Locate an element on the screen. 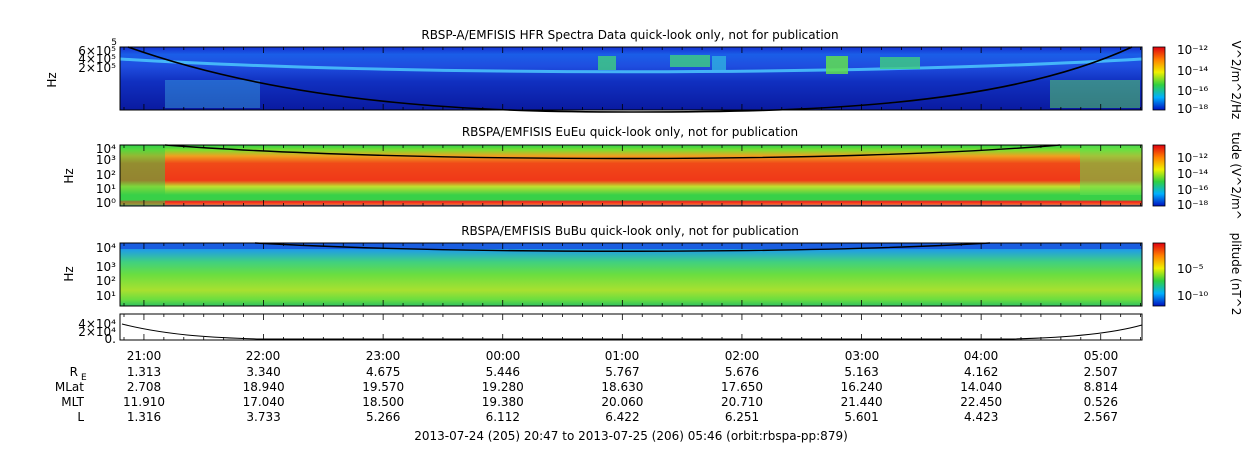  panel-3-ytick: 10² is located at coordinates (106, 281).